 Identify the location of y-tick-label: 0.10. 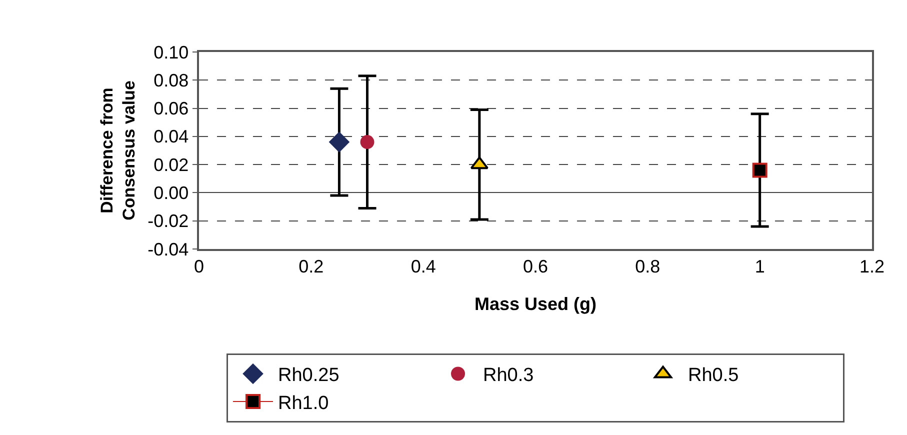
(171, 52).